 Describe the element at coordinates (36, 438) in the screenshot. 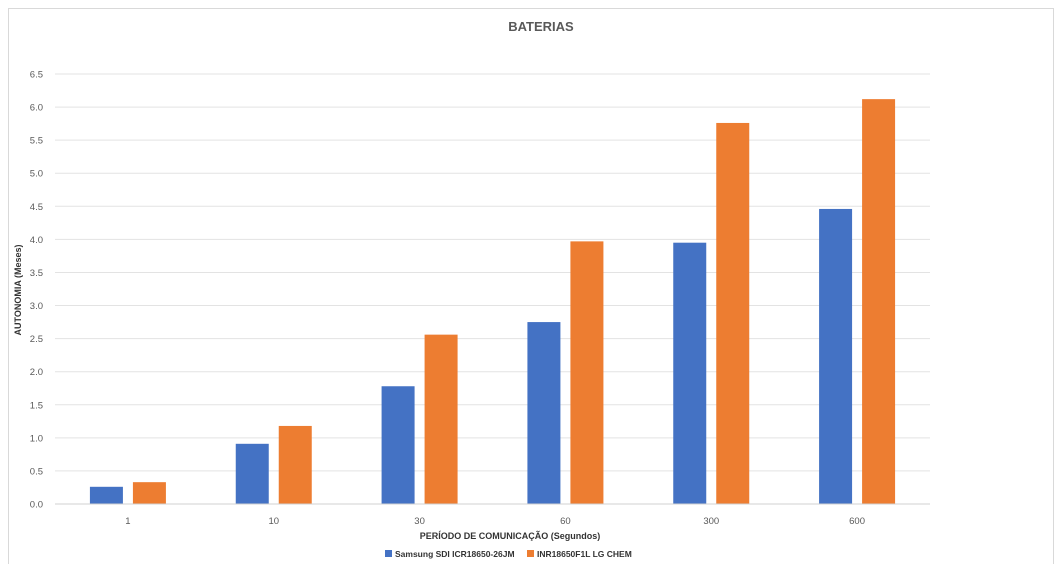

I see `y-tick-label: 1.0` at that location.